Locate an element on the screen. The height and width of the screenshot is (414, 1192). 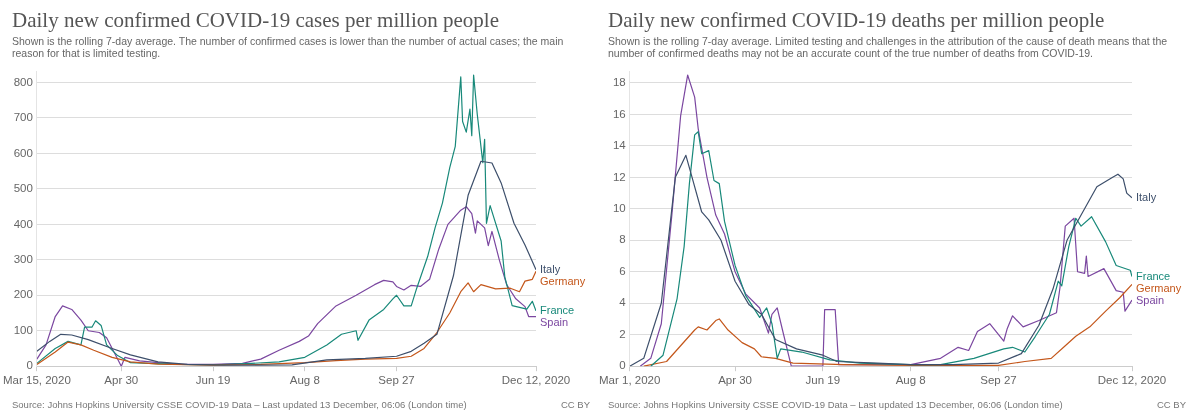
y-tick-label: 4 is located at coordinates (623, 302).